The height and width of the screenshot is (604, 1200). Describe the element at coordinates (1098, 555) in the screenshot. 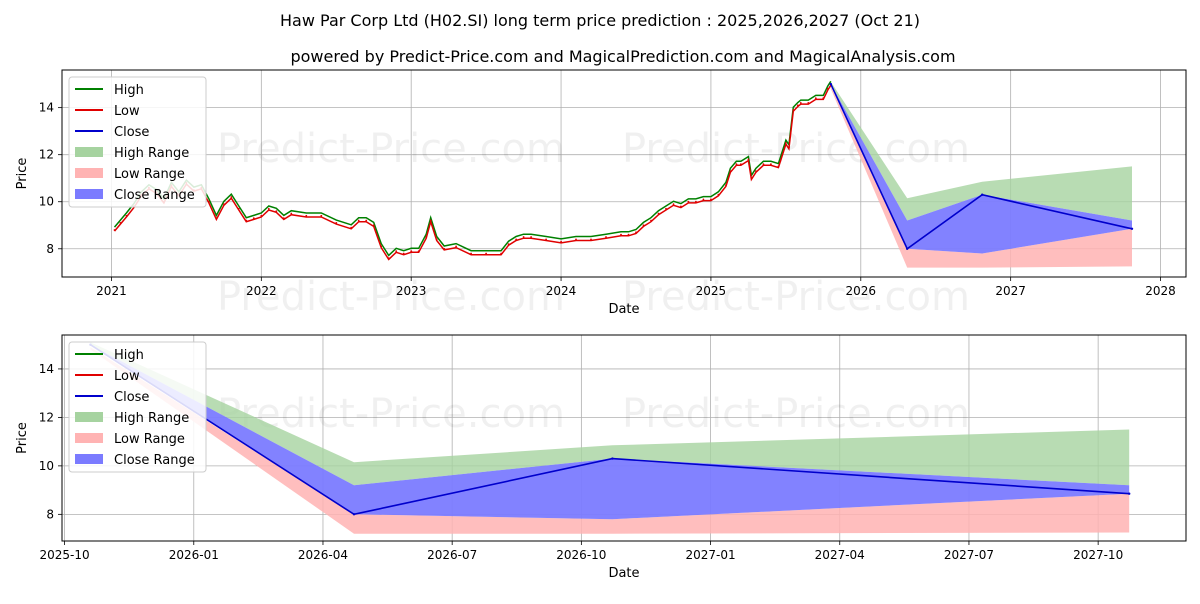

I see `x-tick-label: 2027-10` at that location.